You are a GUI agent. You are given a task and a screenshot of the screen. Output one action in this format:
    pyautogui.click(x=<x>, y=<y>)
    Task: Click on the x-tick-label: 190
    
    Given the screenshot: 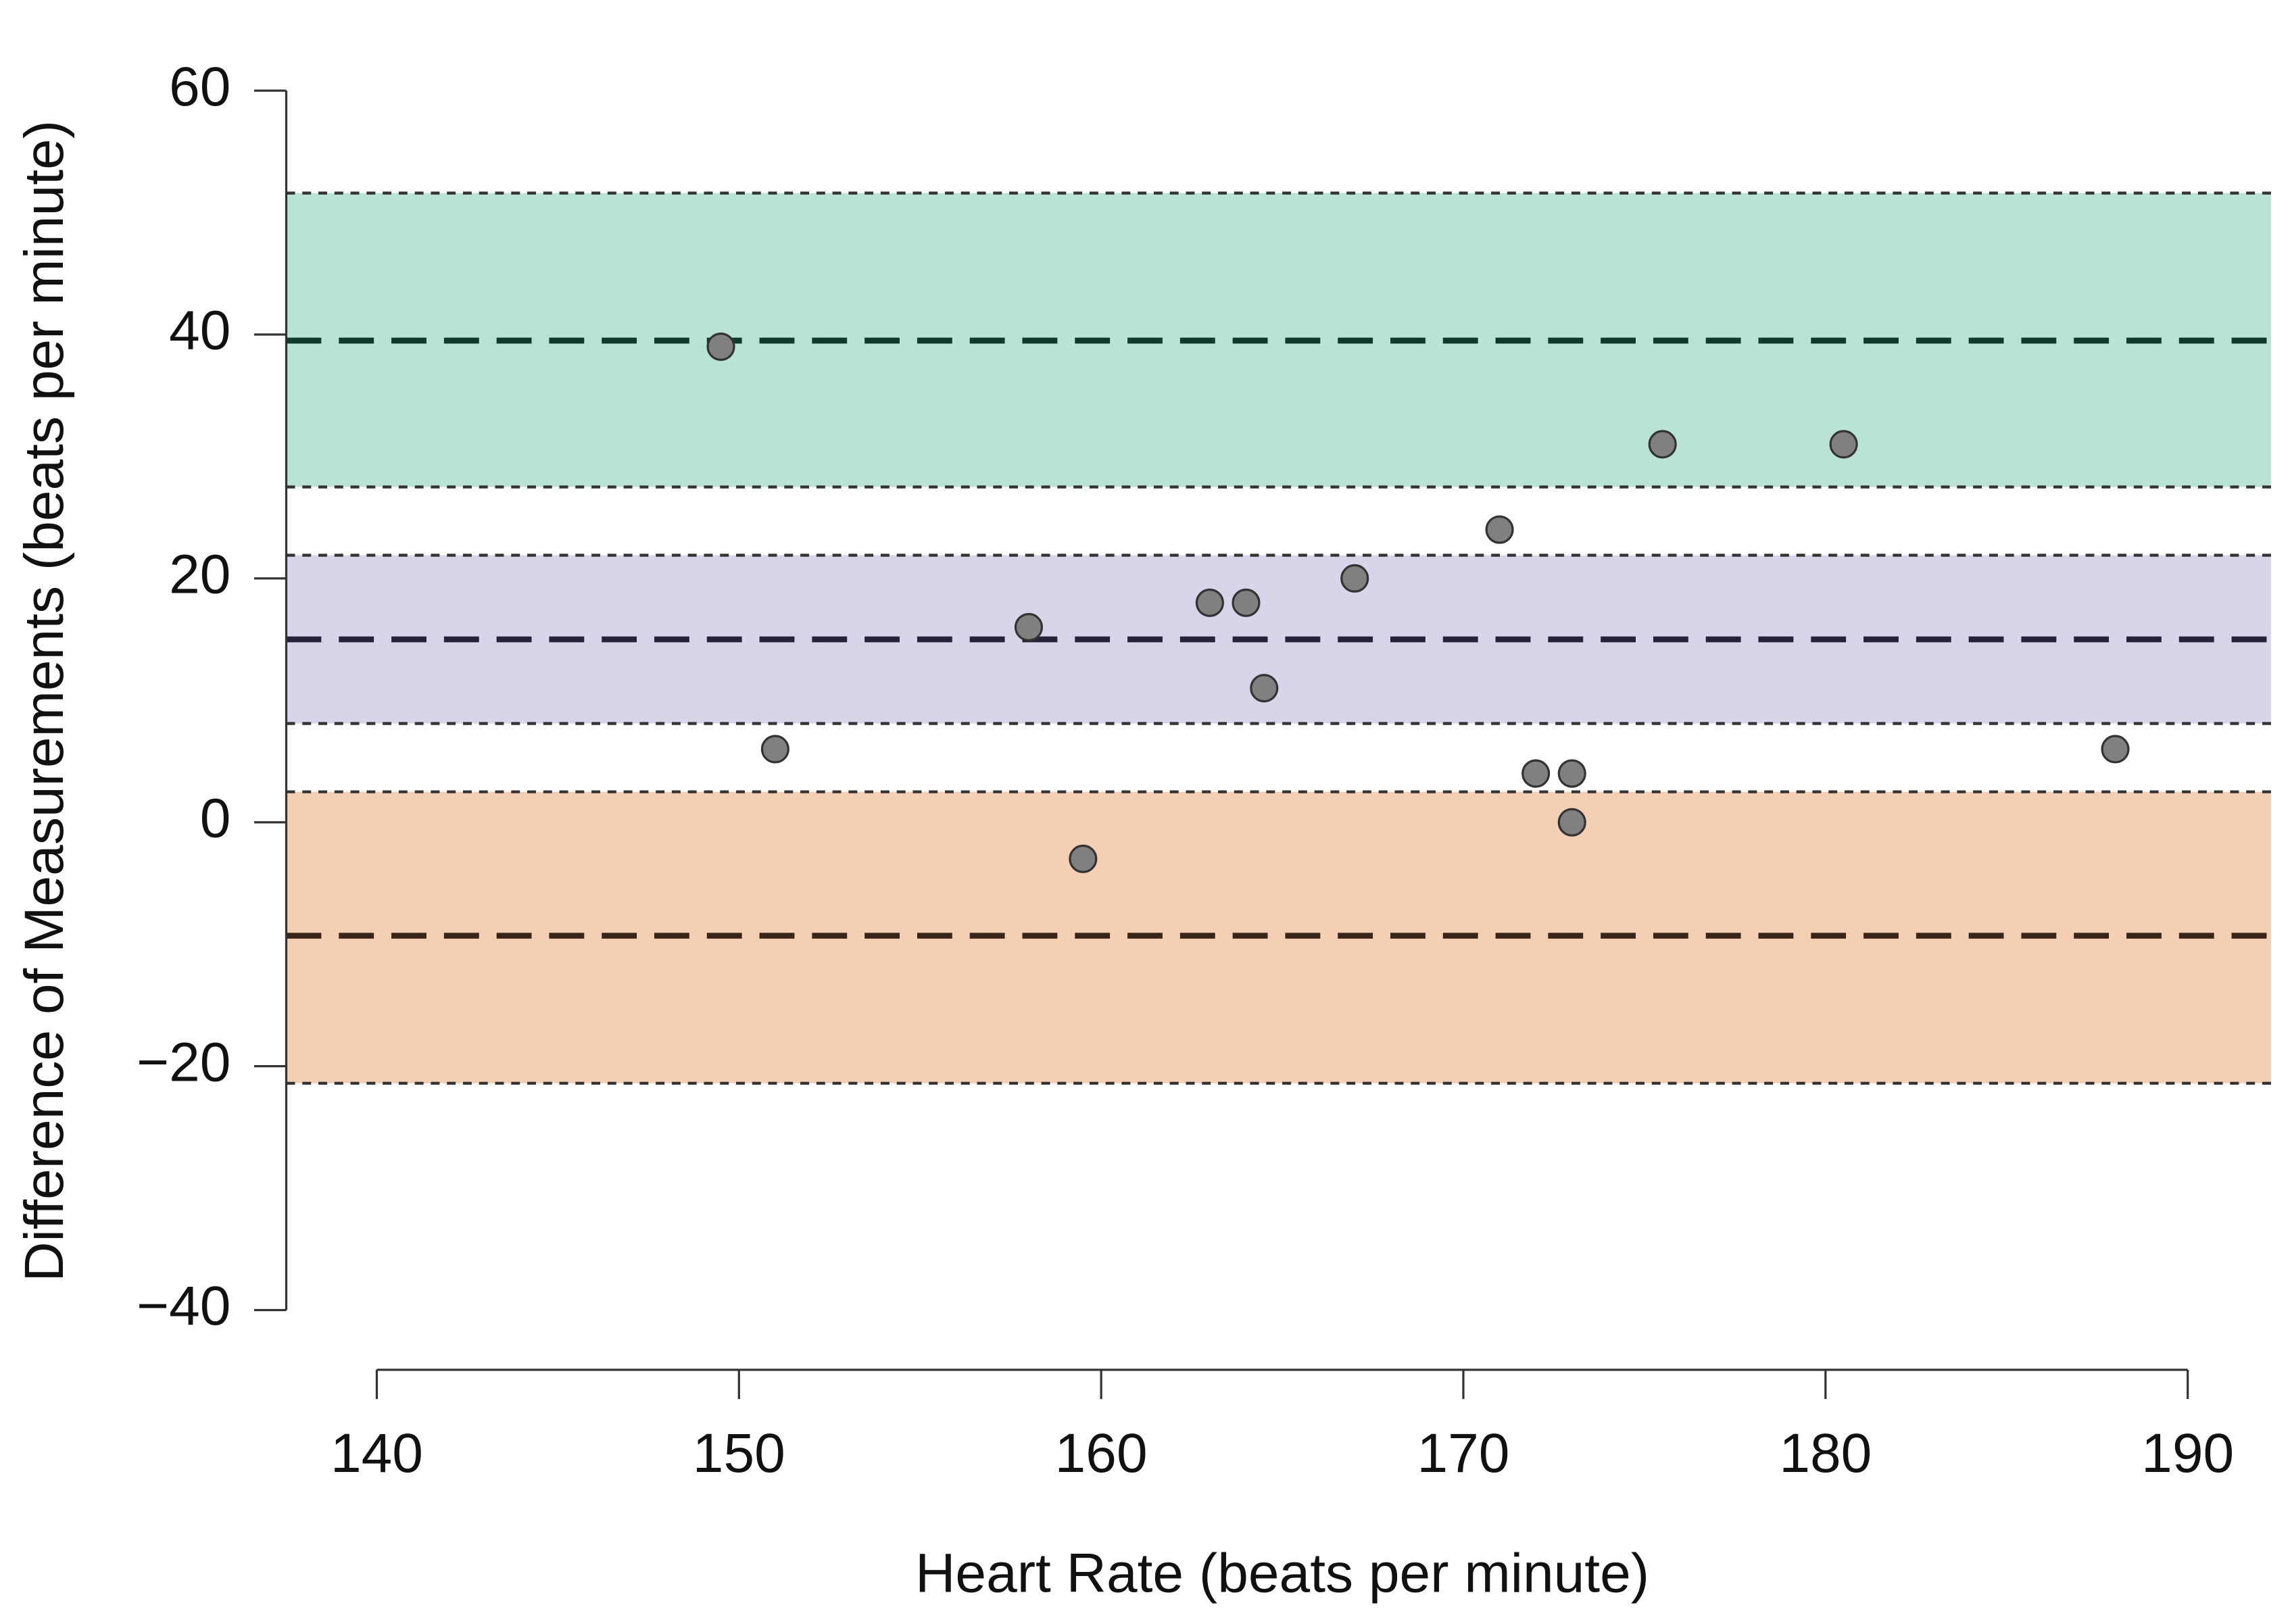 What is the action you would take?
    pyautogui.click(x=2187, y=1454)
    